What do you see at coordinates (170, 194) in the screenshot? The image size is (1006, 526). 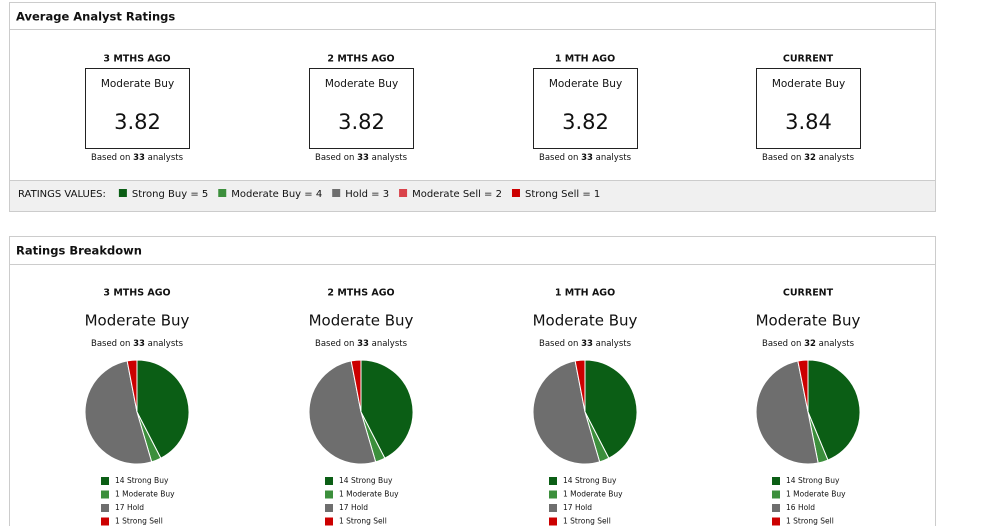 I see `legend-text: Strong Buy = 5` at bounding box center [170, 194].